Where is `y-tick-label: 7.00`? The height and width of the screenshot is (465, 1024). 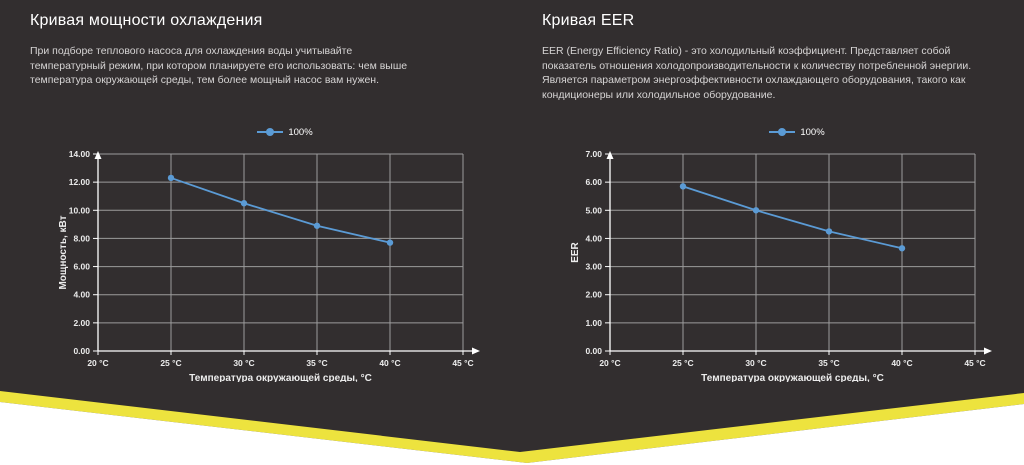
y-tick-label: 7.00 is located at coordinates (593, 154).